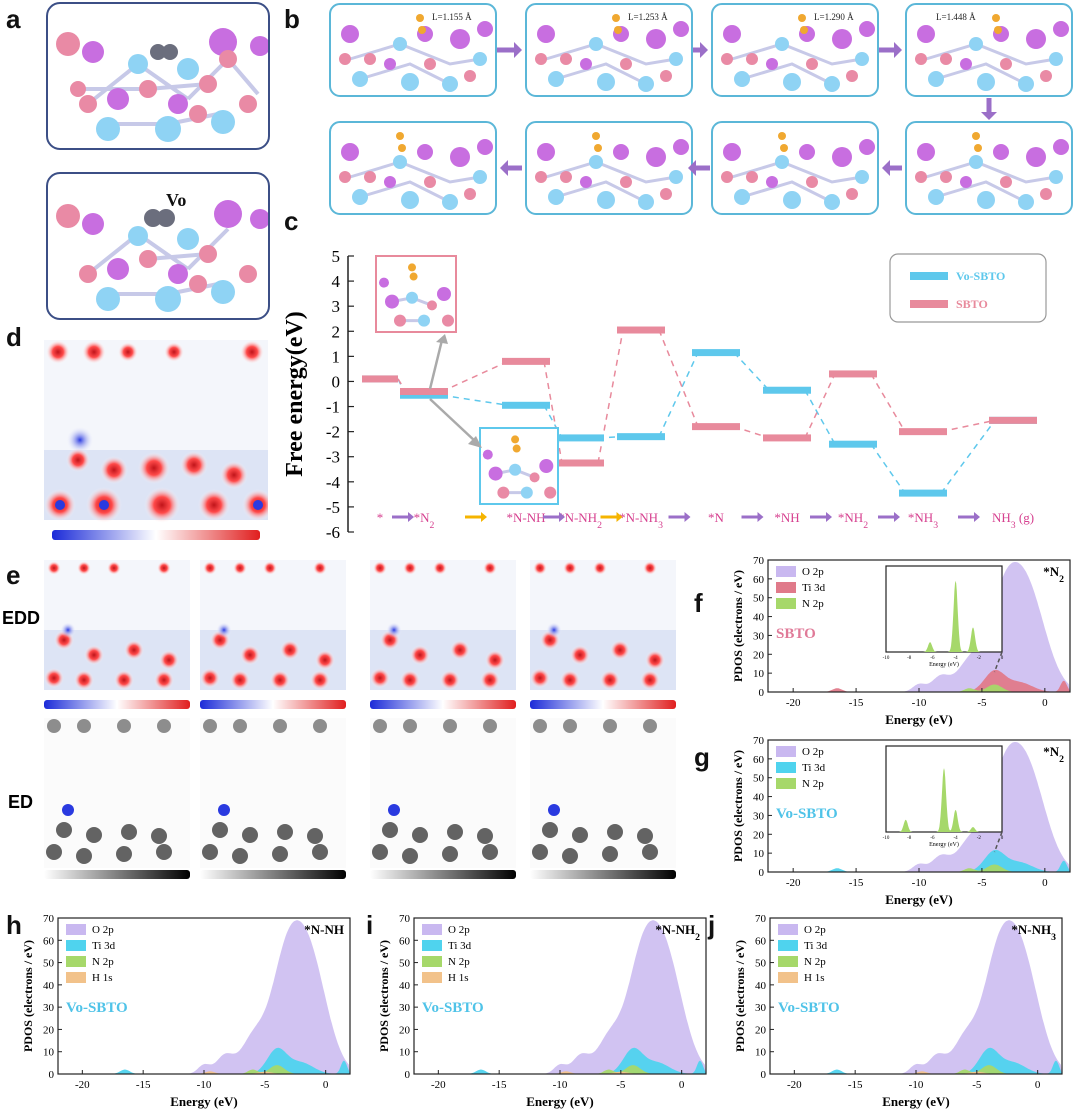 This screenshot has width=1080, height=1120. I want to click on y-tick-label: 10, so click(49, 1053).